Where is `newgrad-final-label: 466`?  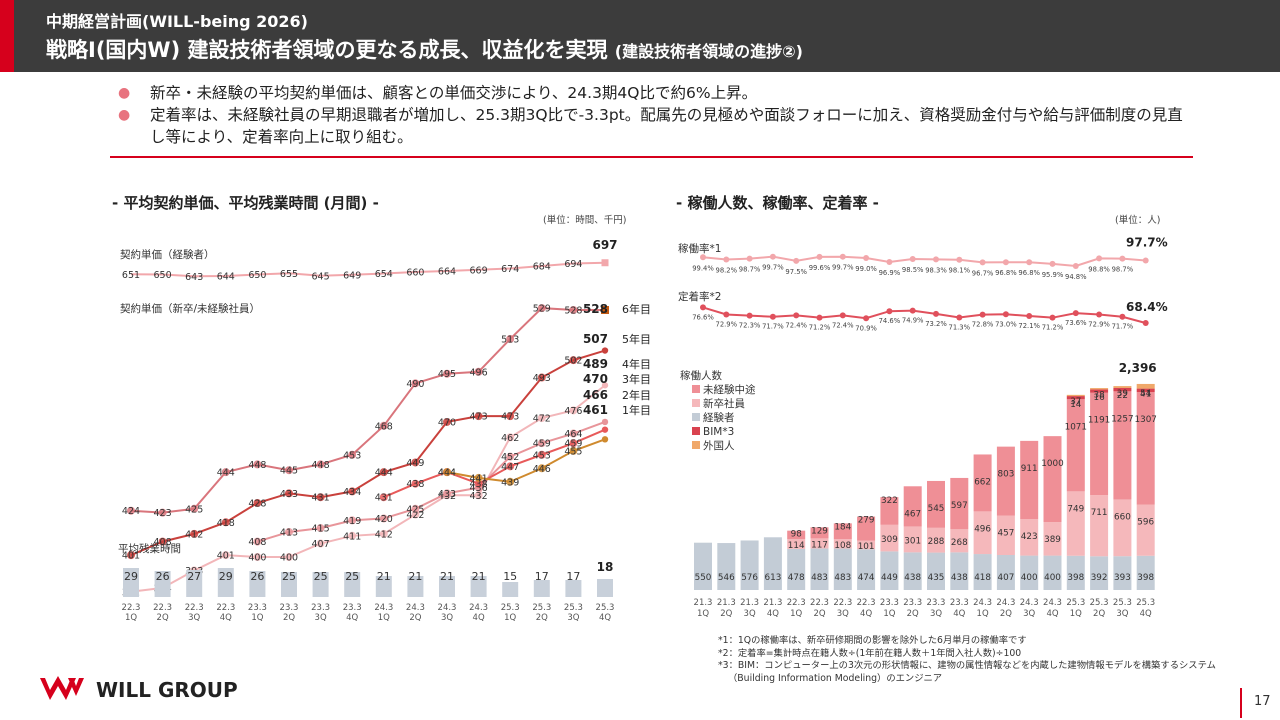
newgrad-final-label: 466 is located at coordinates (595, 395).